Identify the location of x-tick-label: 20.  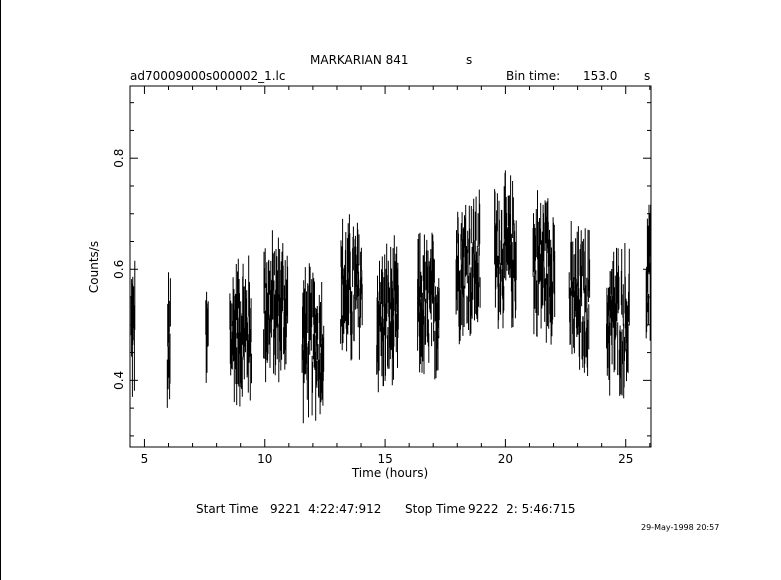
(505, 459).